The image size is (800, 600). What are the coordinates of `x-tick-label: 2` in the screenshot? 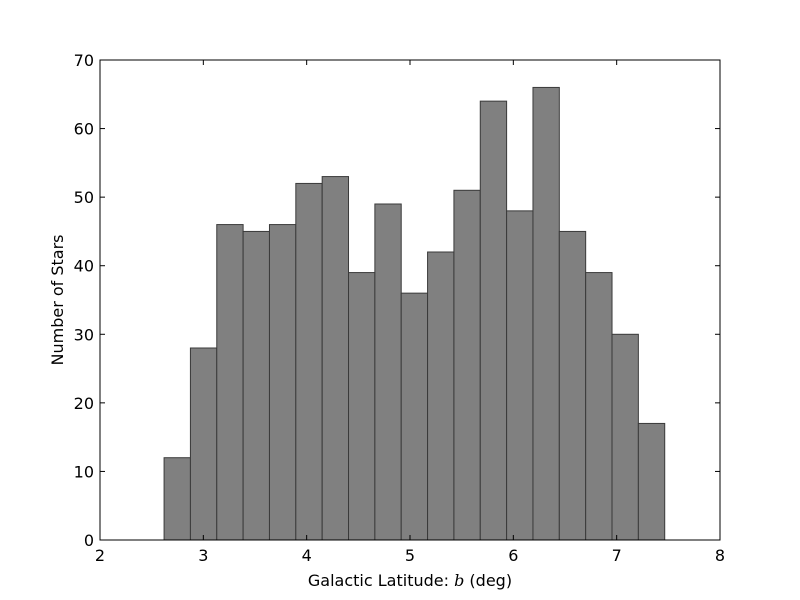 It's located at (100, 555).